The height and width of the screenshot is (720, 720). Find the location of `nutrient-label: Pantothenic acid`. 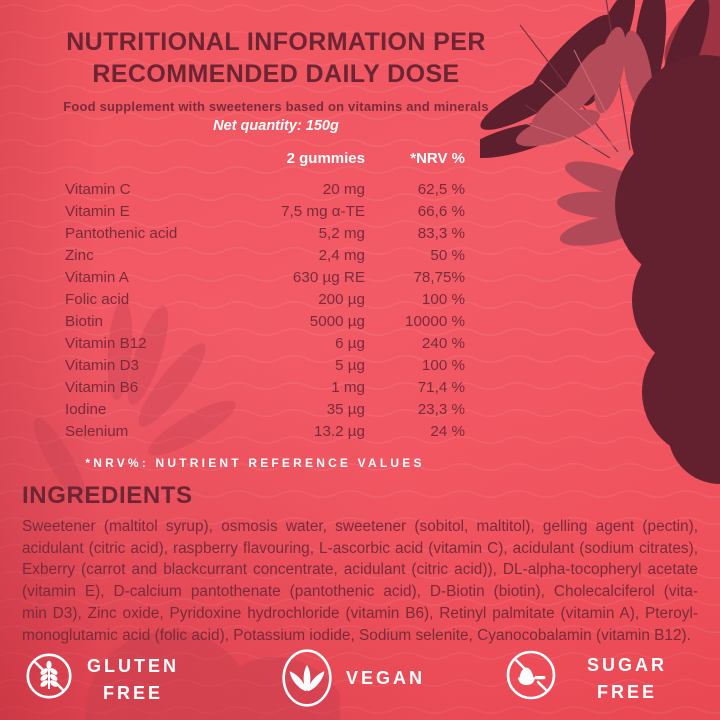

nutrient-label: Pantothenic acid is located at coordinates (121, 233).